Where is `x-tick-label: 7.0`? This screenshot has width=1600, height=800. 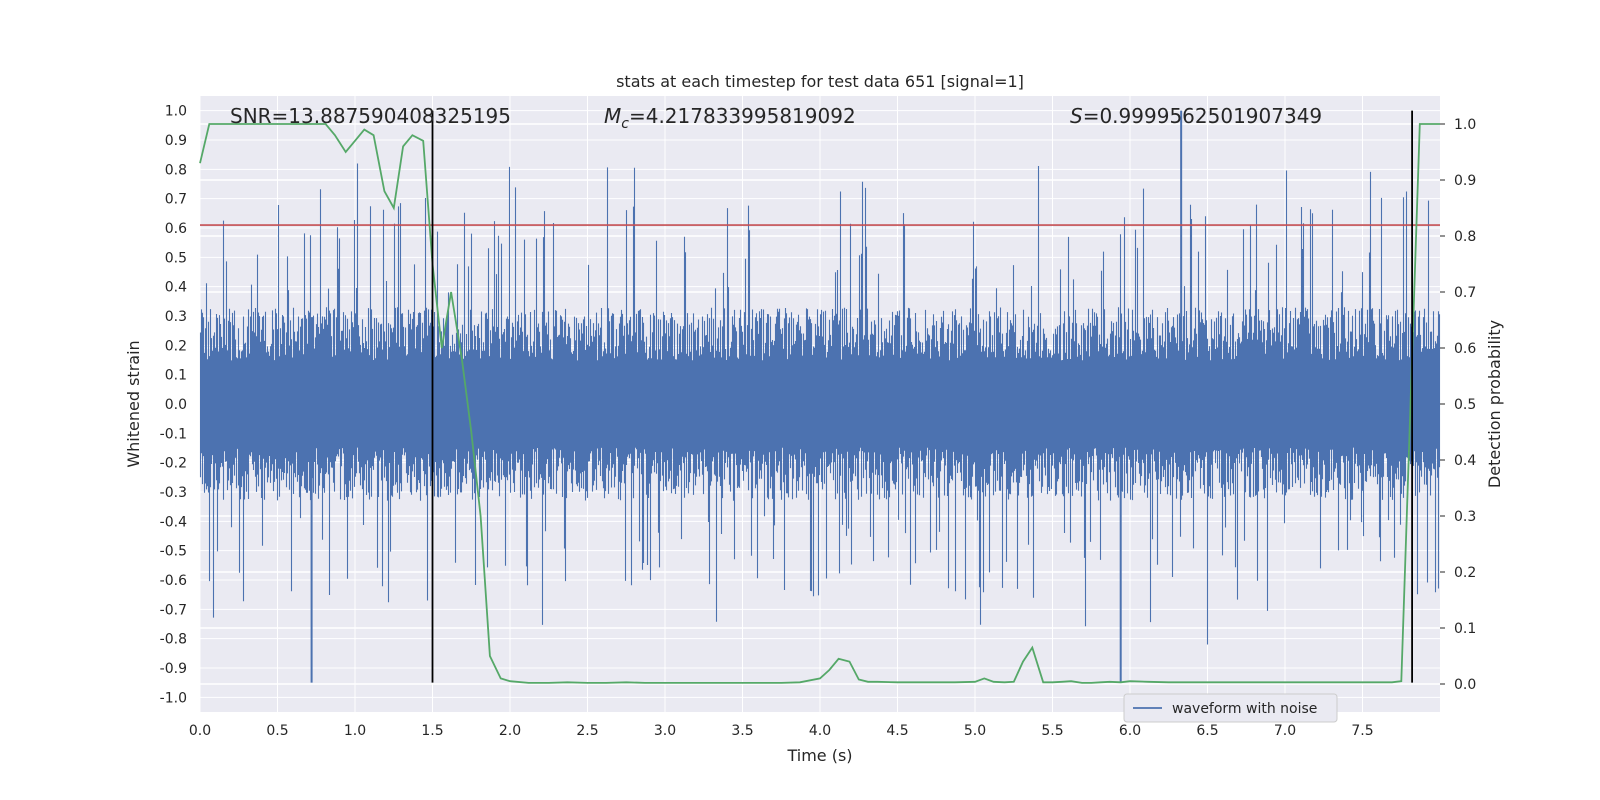 x-tick-label: 7.0 is located at coordinates (1285, 731).